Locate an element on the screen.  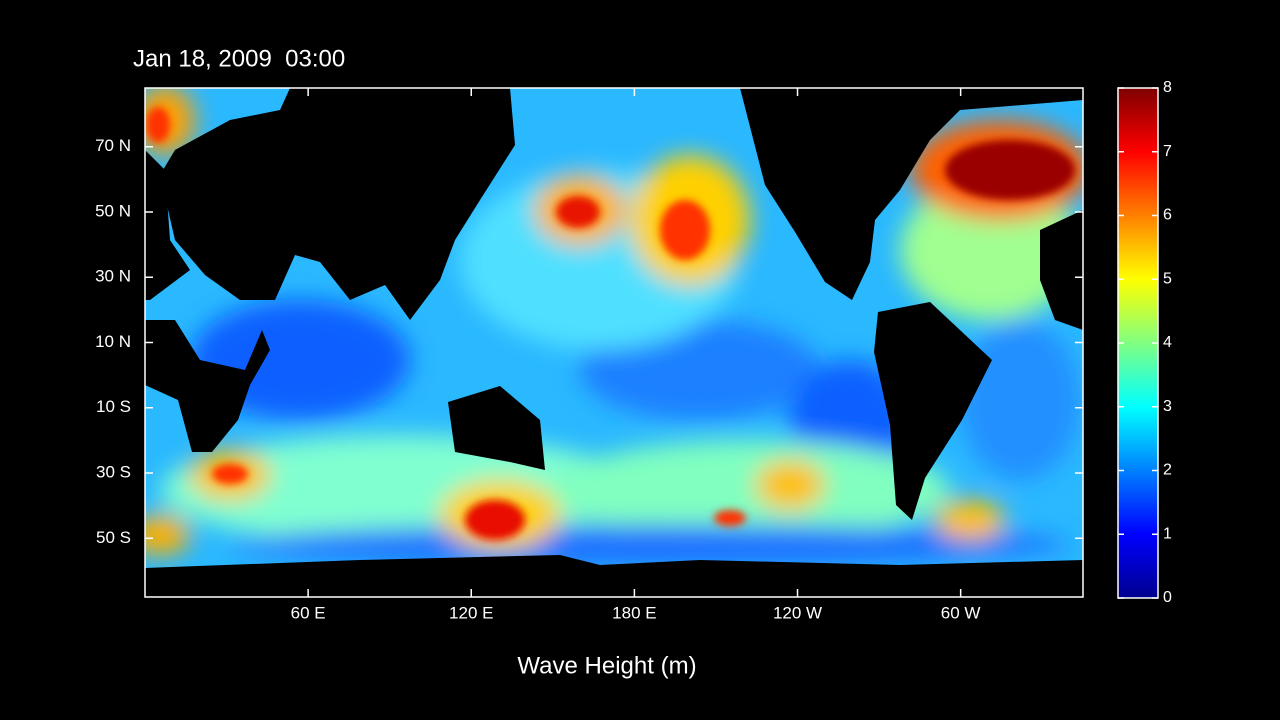
y-tick-label: 50 S is located at coordinates (113, 537).